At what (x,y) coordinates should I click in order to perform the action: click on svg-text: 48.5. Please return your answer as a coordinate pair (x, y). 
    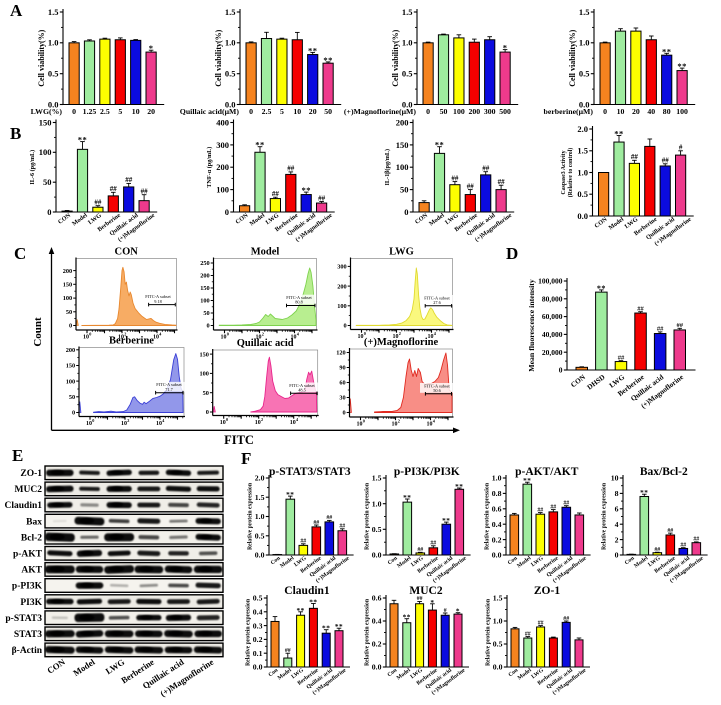
    Looking at the image, I should click on (302, 390).